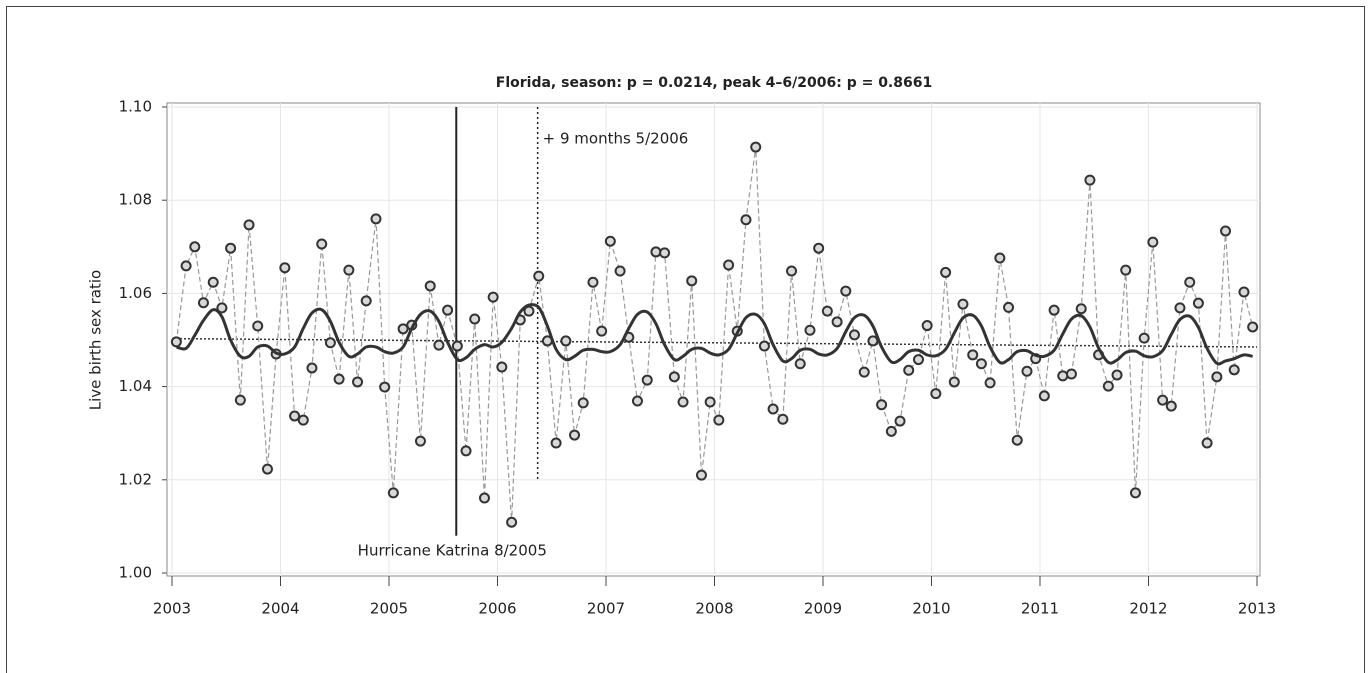 This screenshot has height=673, width=1371. What do you see at coordinates (606, 609) in the screenshot?
I see `x-tick-label: 2007` at bounding box center [606, 609].